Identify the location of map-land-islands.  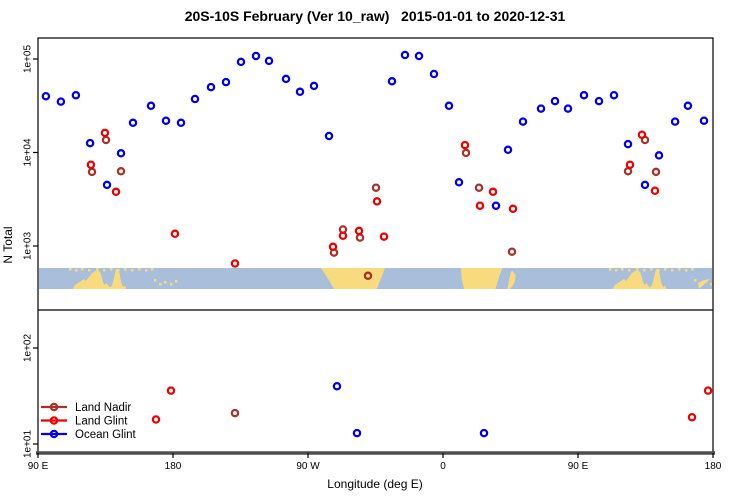
(704, 284).